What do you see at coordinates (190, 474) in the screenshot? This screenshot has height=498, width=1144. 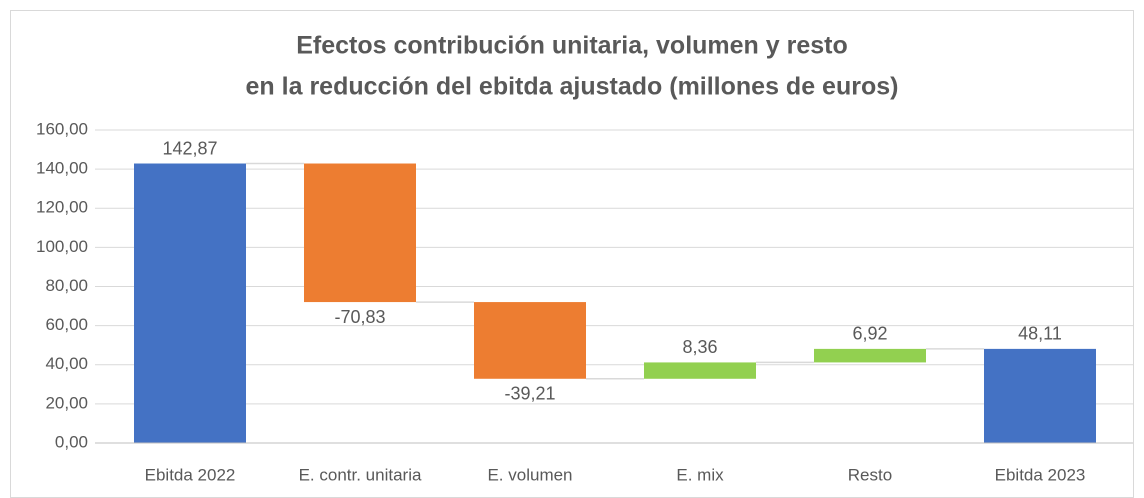 I see `x-tick-label: Ebitda 2022` at bounding box center [190, 474].